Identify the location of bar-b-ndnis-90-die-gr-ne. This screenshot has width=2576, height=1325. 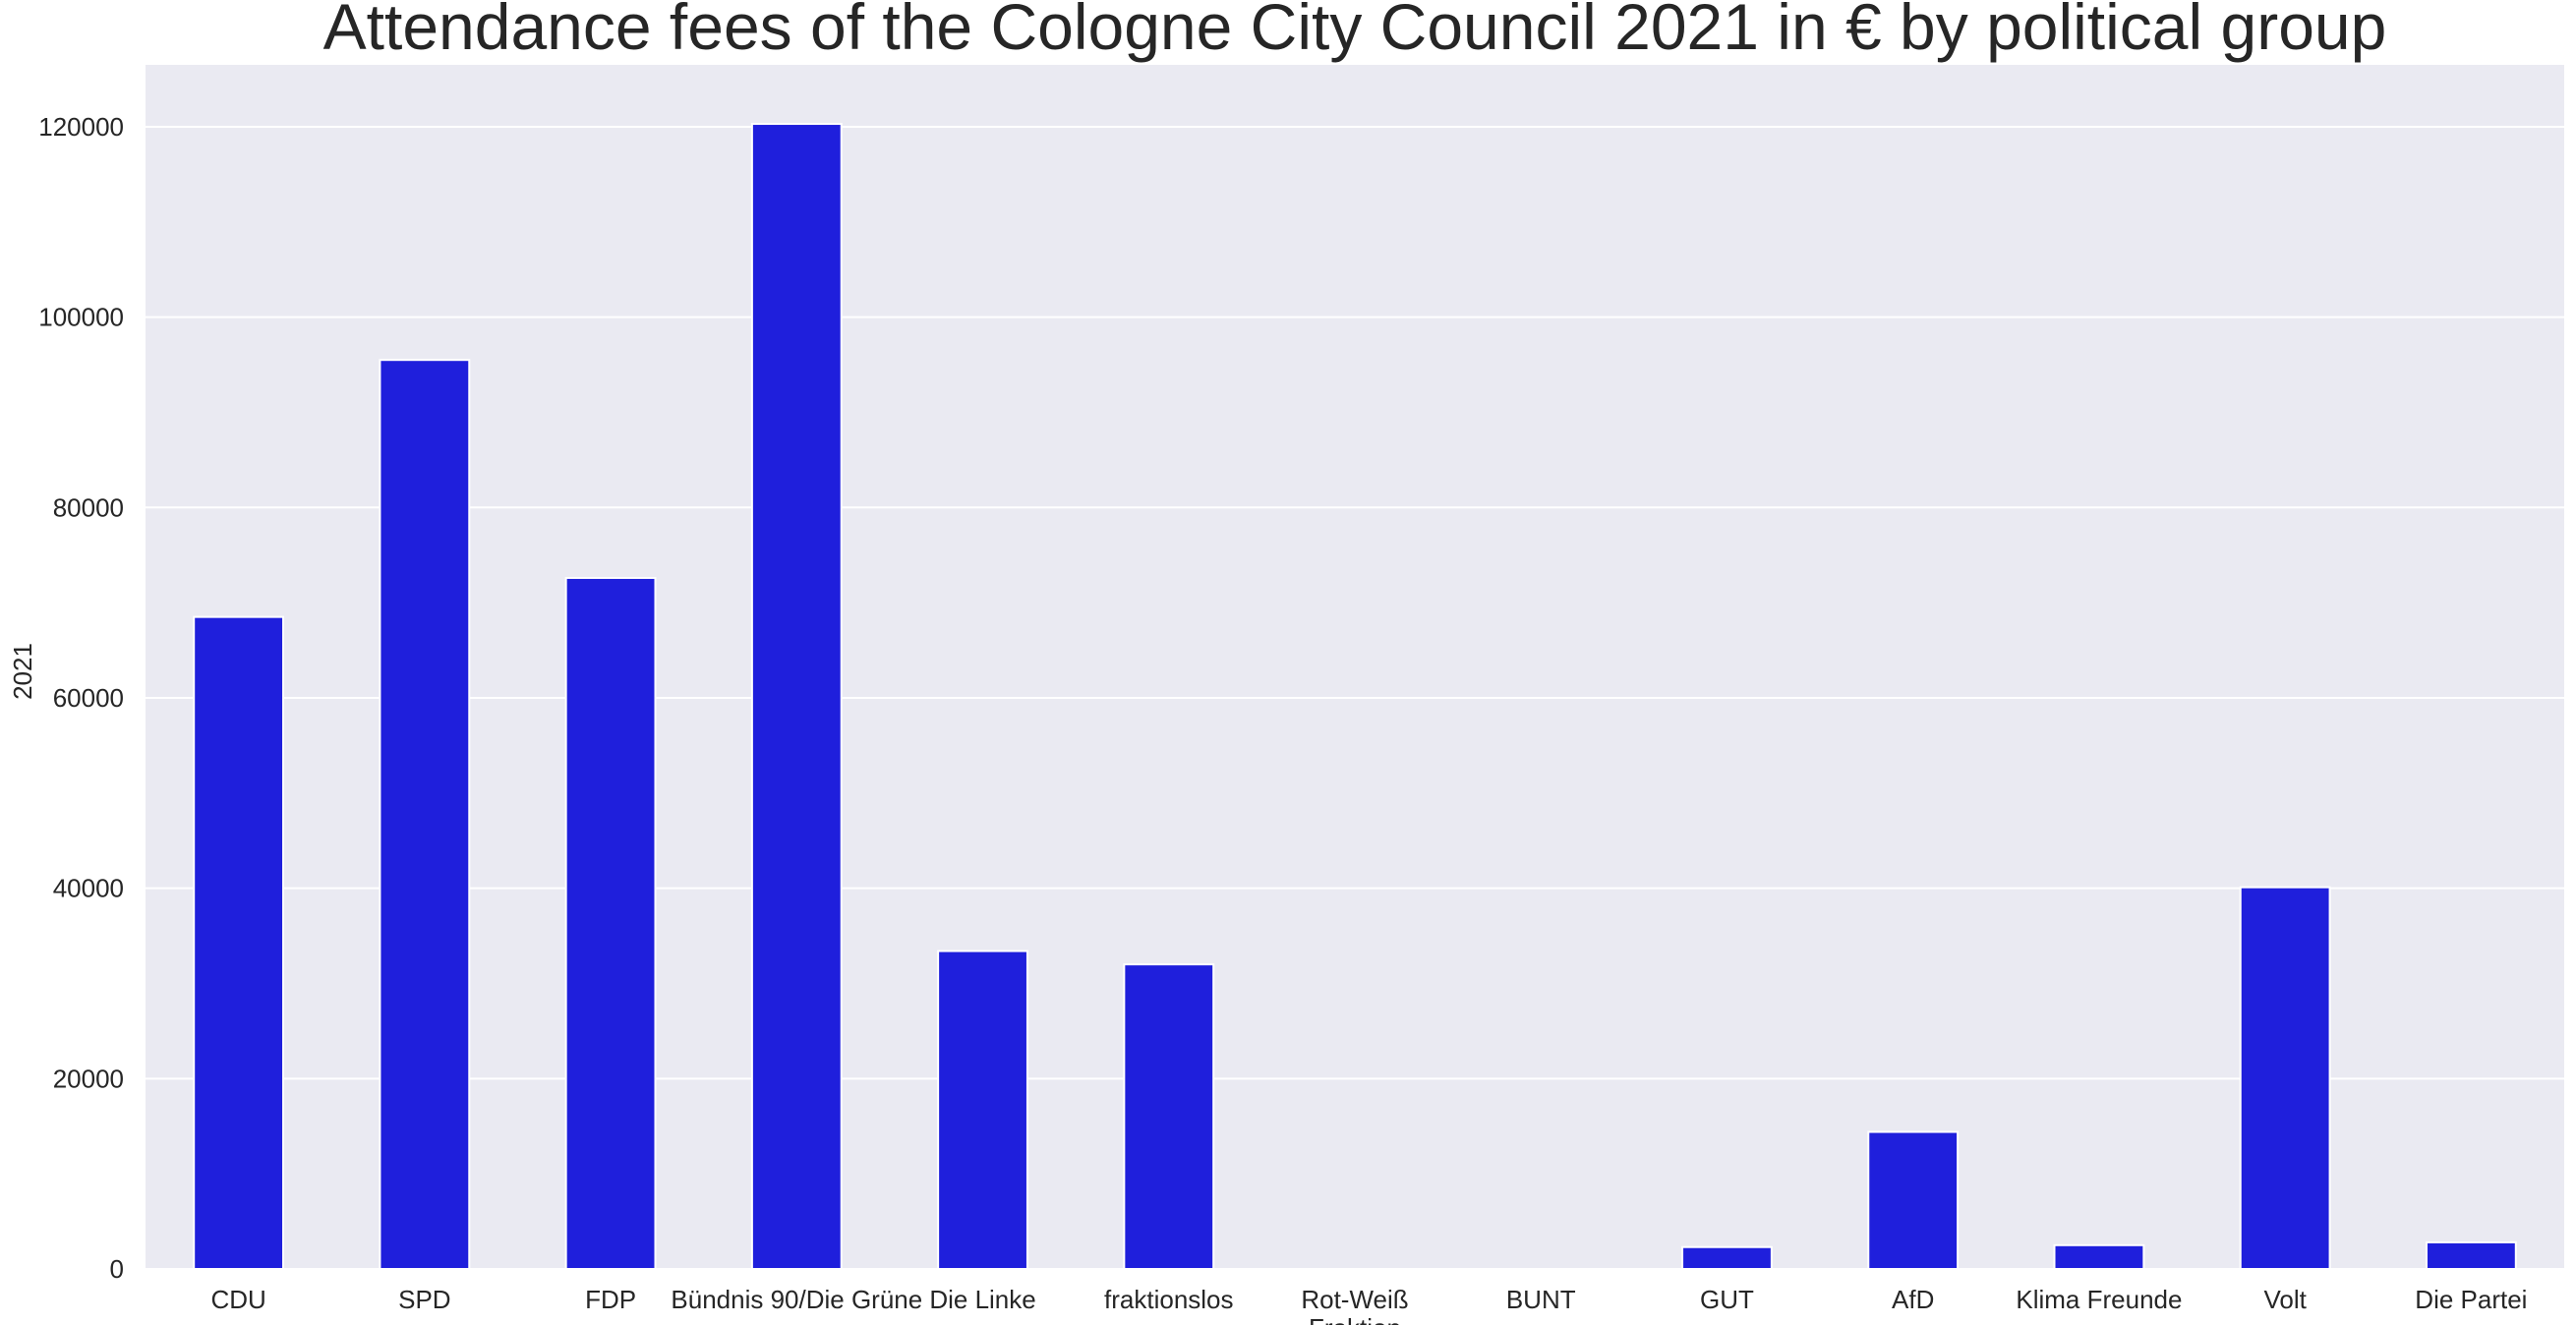
(796, 696).